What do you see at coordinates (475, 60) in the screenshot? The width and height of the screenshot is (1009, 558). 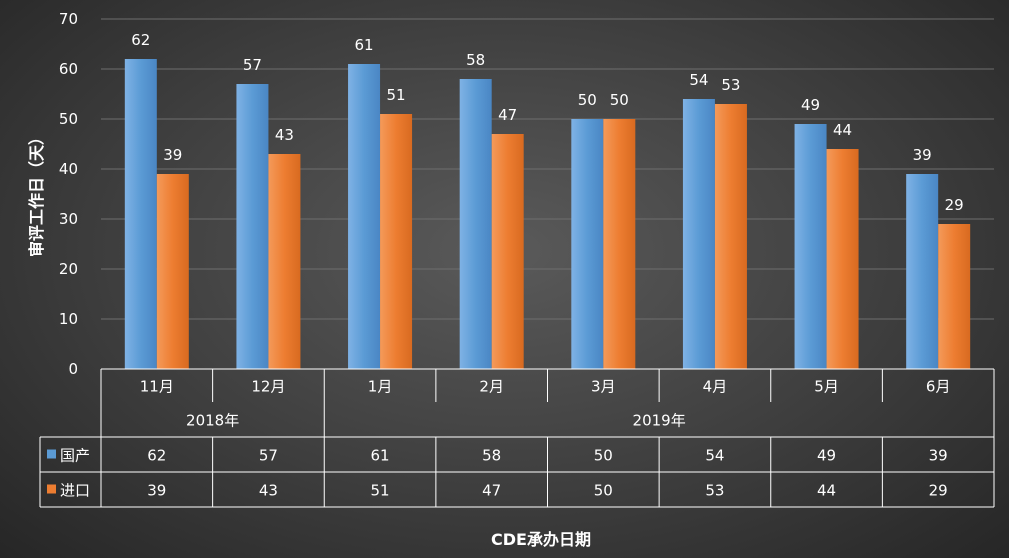 I see `data-label: 58` at bounding box center [475, 60].